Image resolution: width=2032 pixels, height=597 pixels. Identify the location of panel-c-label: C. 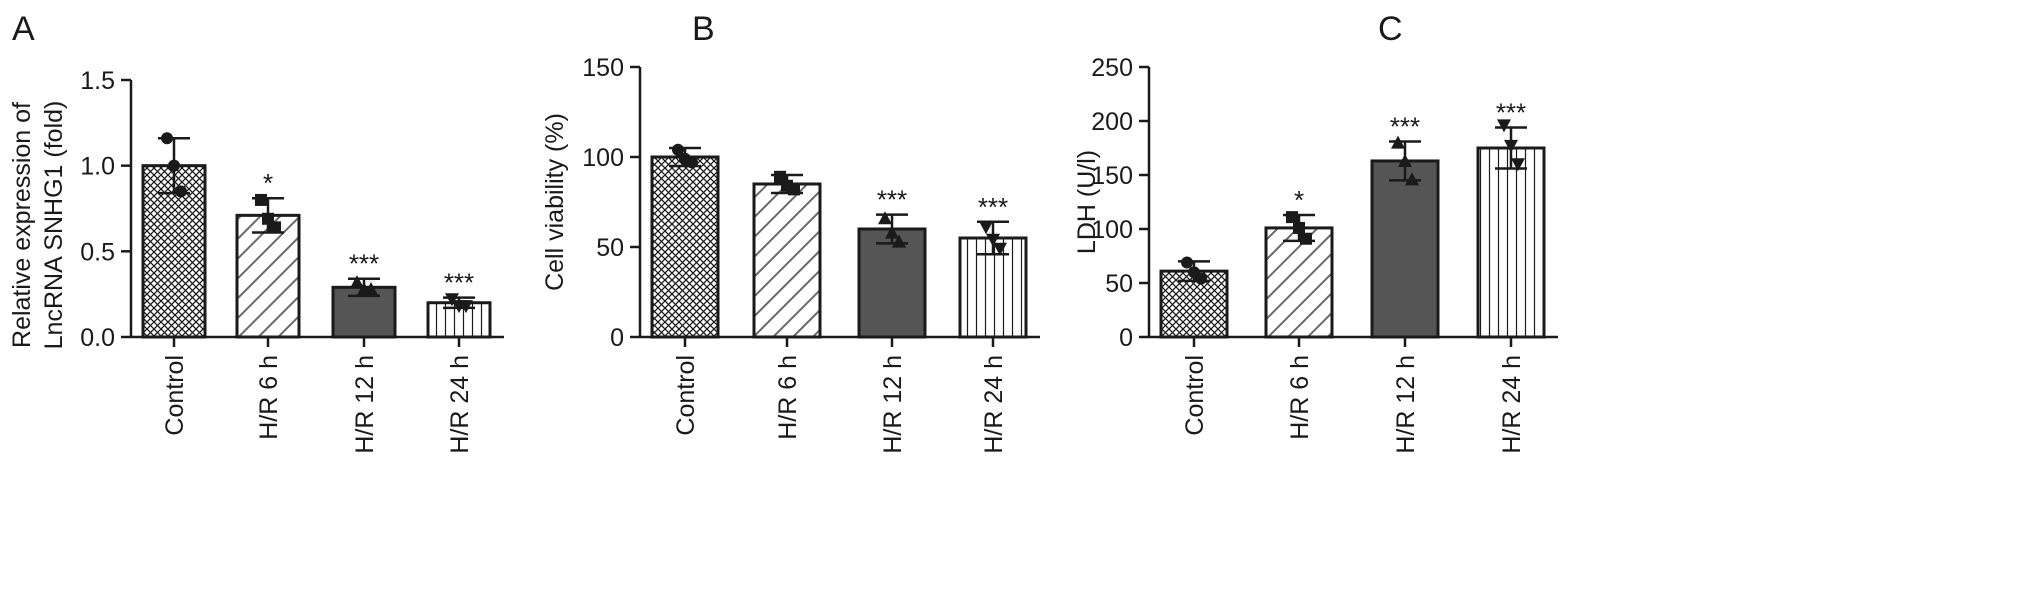
(1390, 29).